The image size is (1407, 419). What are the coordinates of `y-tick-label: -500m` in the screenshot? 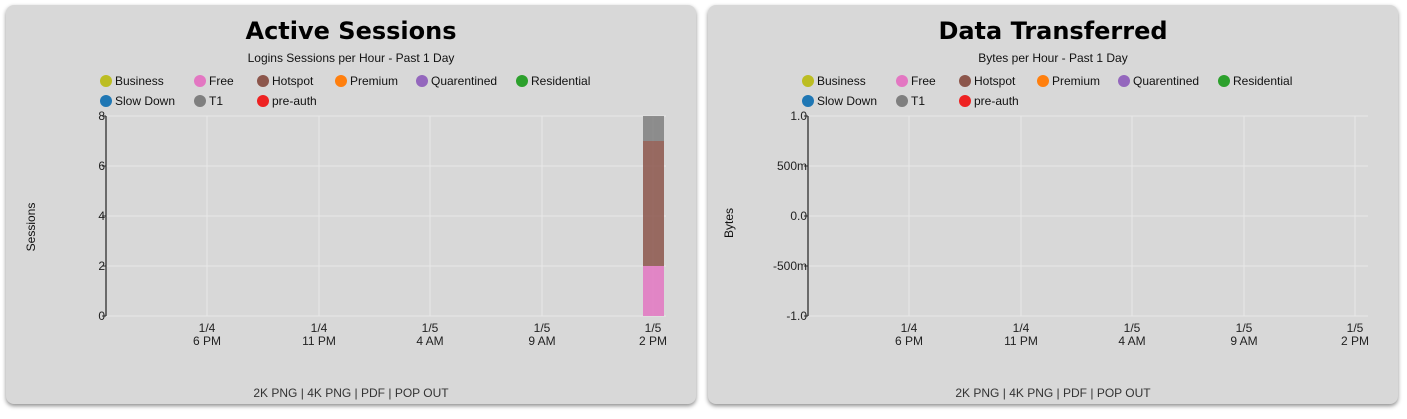 It's located at (790, 266).